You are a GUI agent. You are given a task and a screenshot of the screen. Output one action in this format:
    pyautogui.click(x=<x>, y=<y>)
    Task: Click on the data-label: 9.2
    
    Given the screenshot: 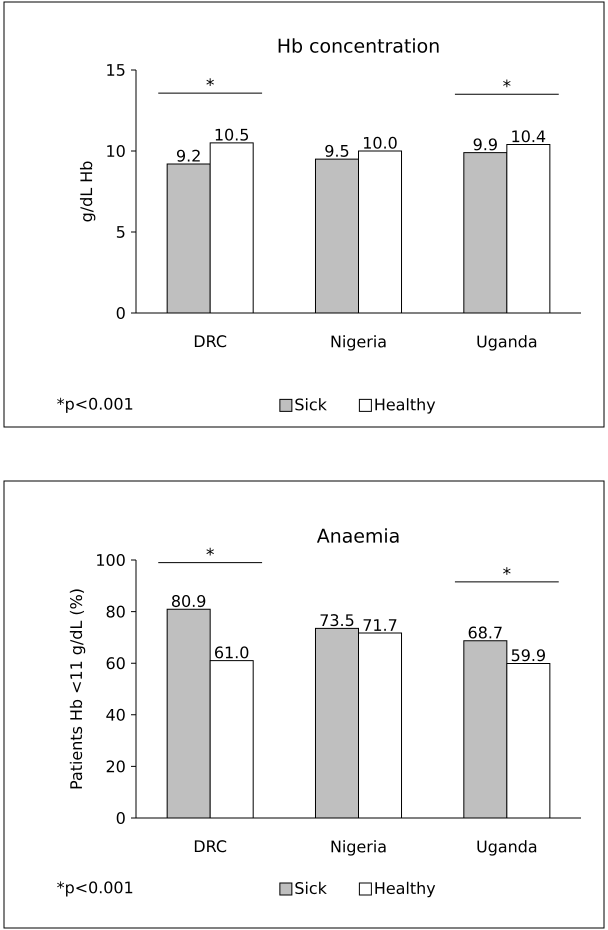 What is the action you would take?
    pyautogui.click(x=188, y=156)
    